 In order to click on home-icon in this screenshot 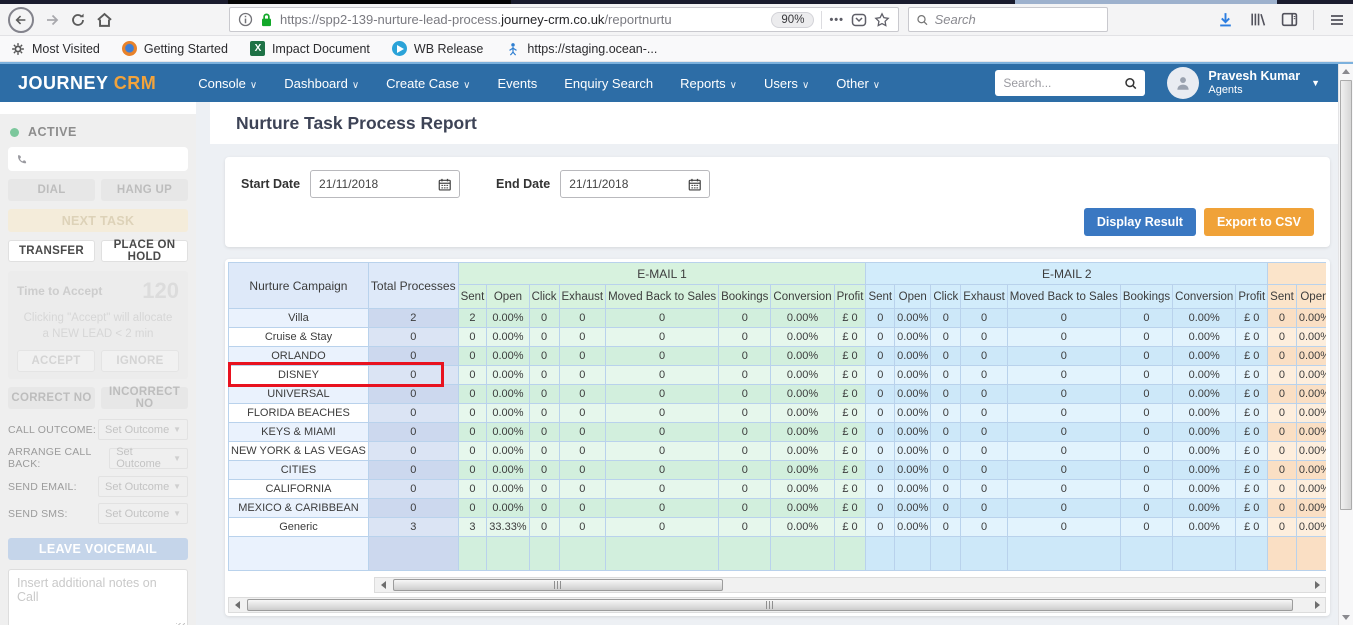, I will do `click(104, 19)`.